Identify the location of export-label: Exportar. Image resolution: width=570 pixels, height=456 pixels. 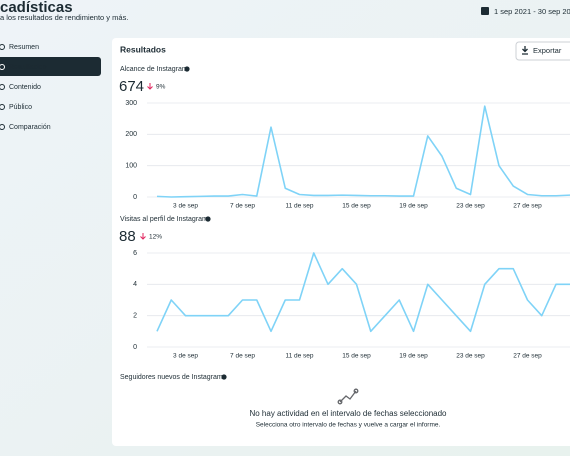
(547, 50).